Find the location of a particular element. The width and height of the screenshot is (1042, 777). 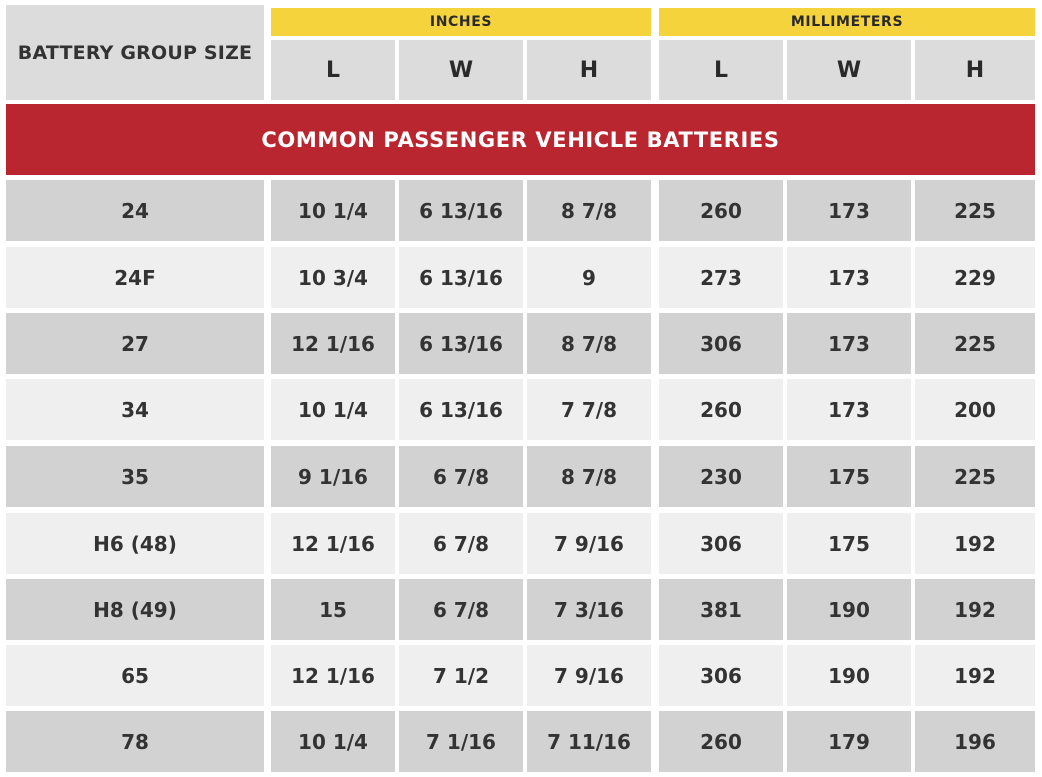

inches-l-cell-value: 9 1/16 is located at coordinates (333, 476).